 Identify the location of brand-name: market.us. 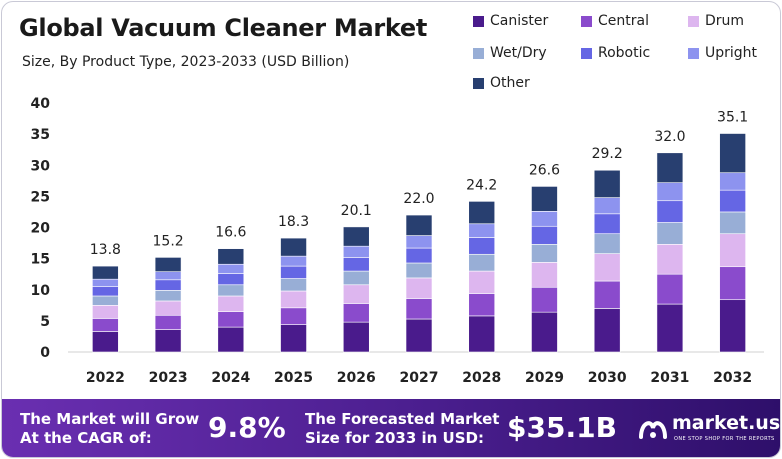
(726, 423).